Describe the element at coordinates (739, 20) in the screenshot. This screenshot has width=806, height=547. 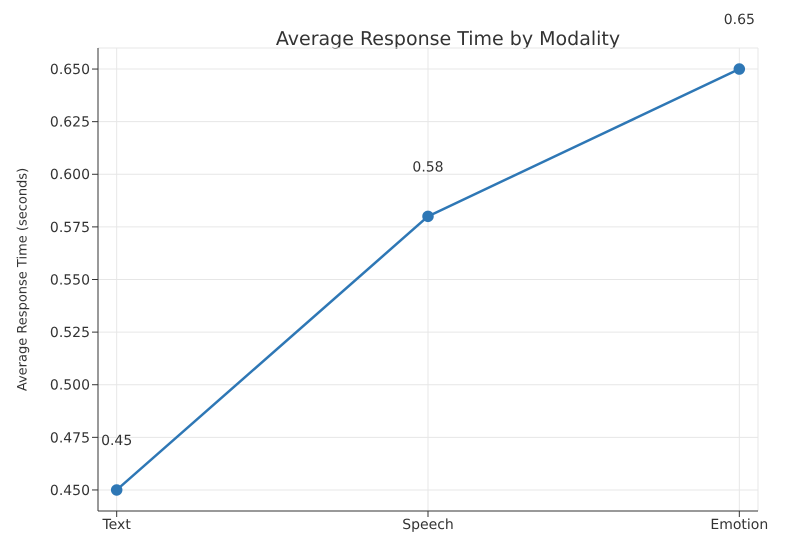
I see `data-label: 0.65` at that location.